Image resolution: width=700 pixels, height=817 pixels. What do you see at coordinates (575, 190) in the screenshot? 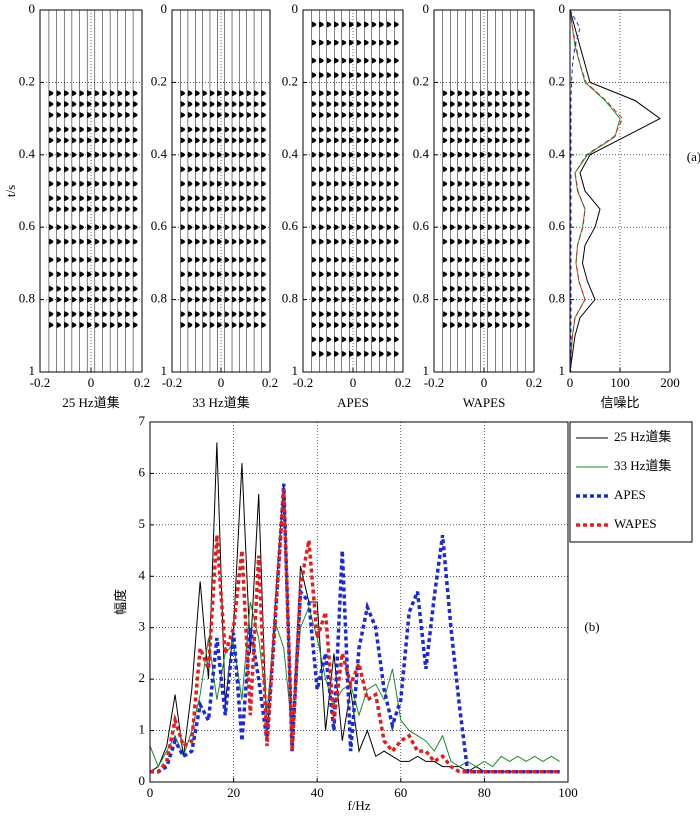
I see `snr-line` at bounding box center [575, 190].